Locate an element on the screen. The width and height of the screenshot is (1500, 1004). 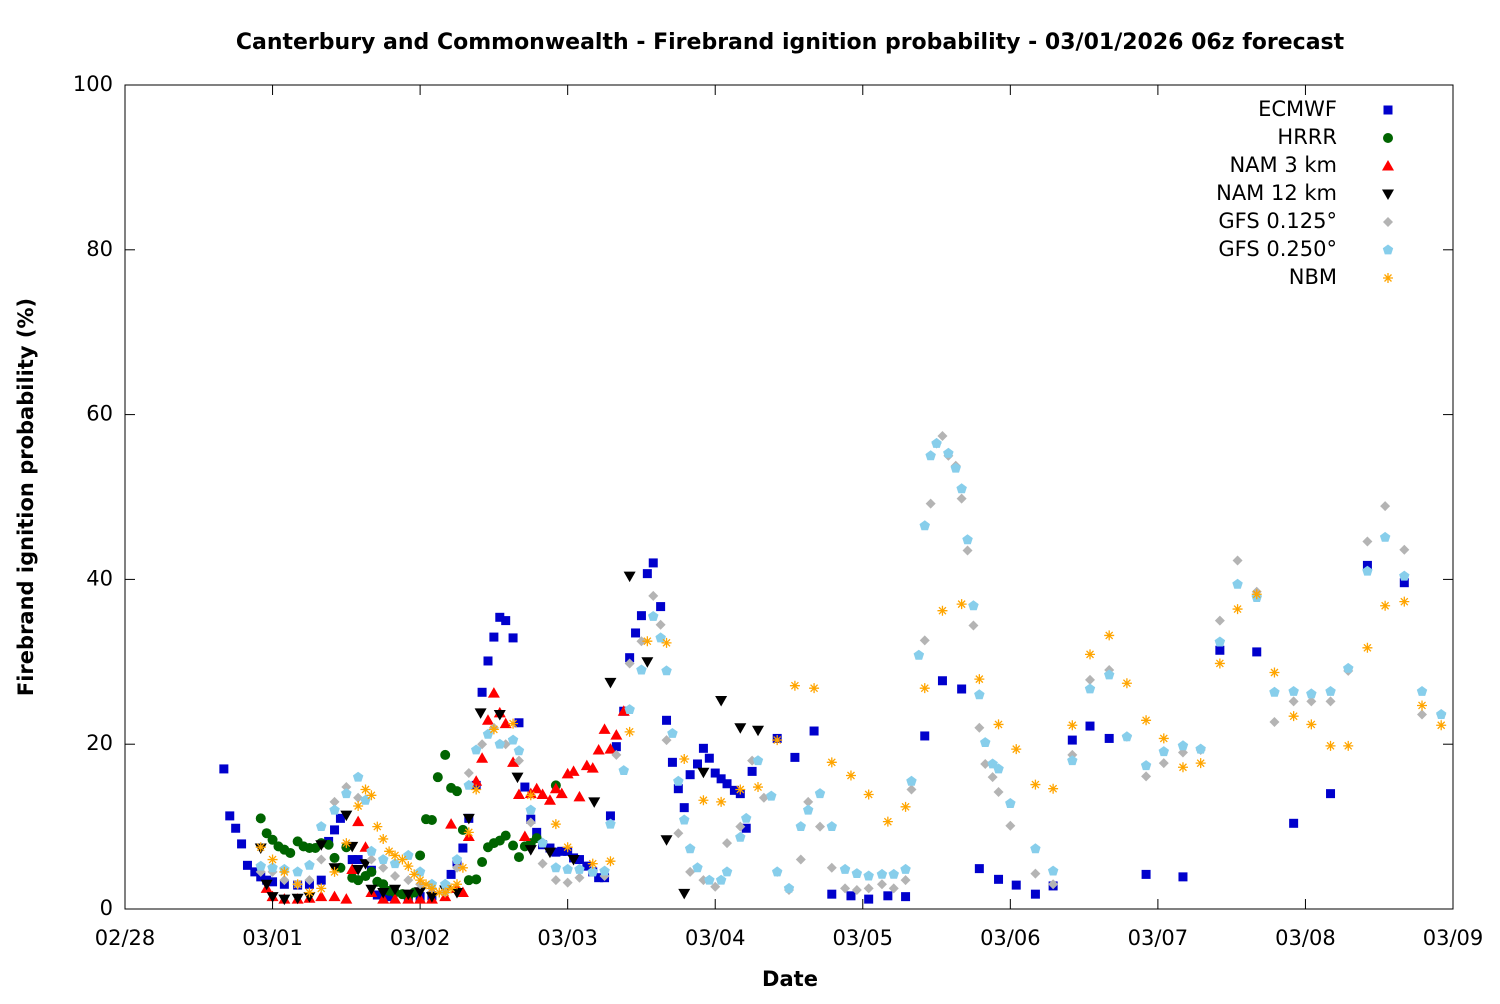
x-axis-label: Date is located at coordinates (790, 979).